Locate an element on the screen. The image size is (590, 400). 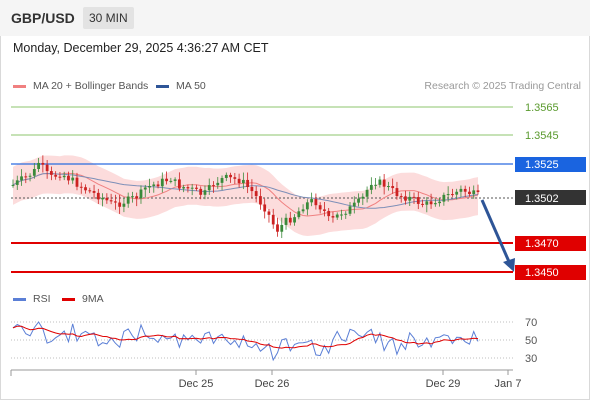
rsi-tick-50: 50 is located at coordinates (531, 341).